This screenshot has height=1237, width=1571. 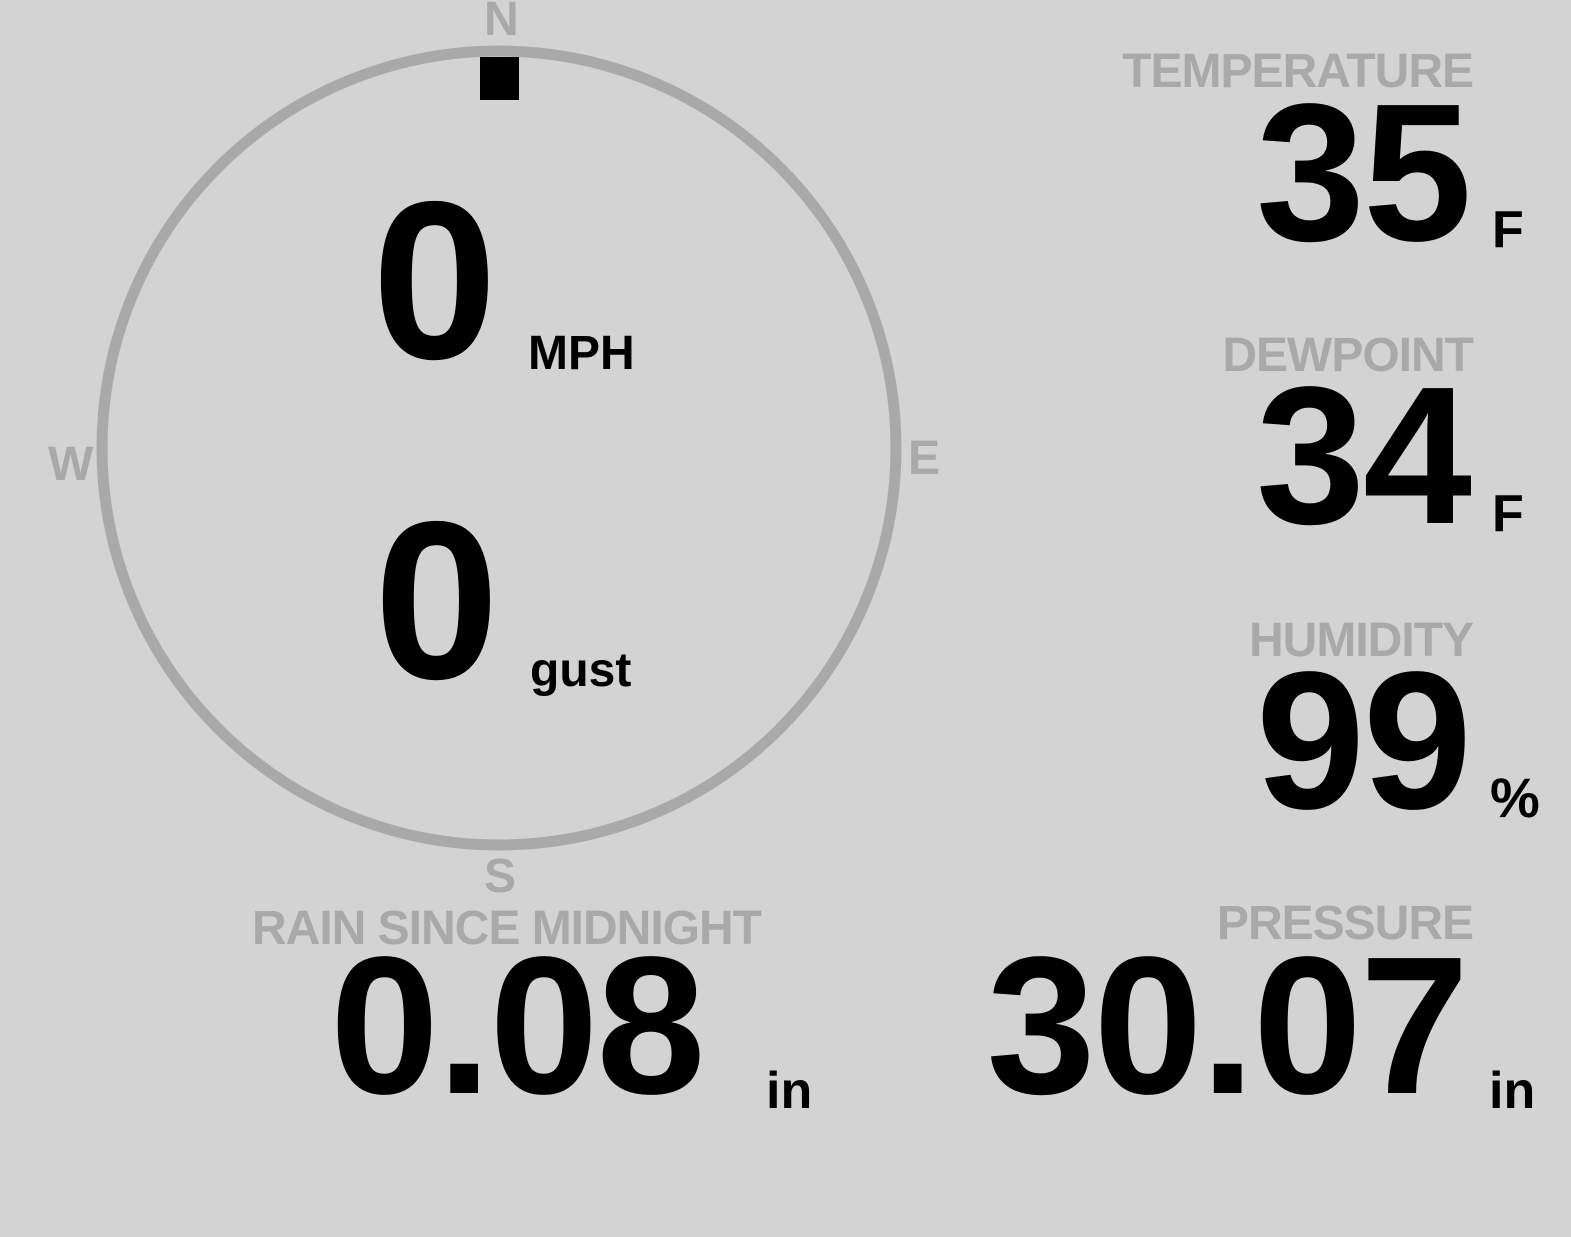 What do you see at coordinates (70, 464) in the screenshot?
I see `compass-west-label: W` at bounding box center [70, 464].